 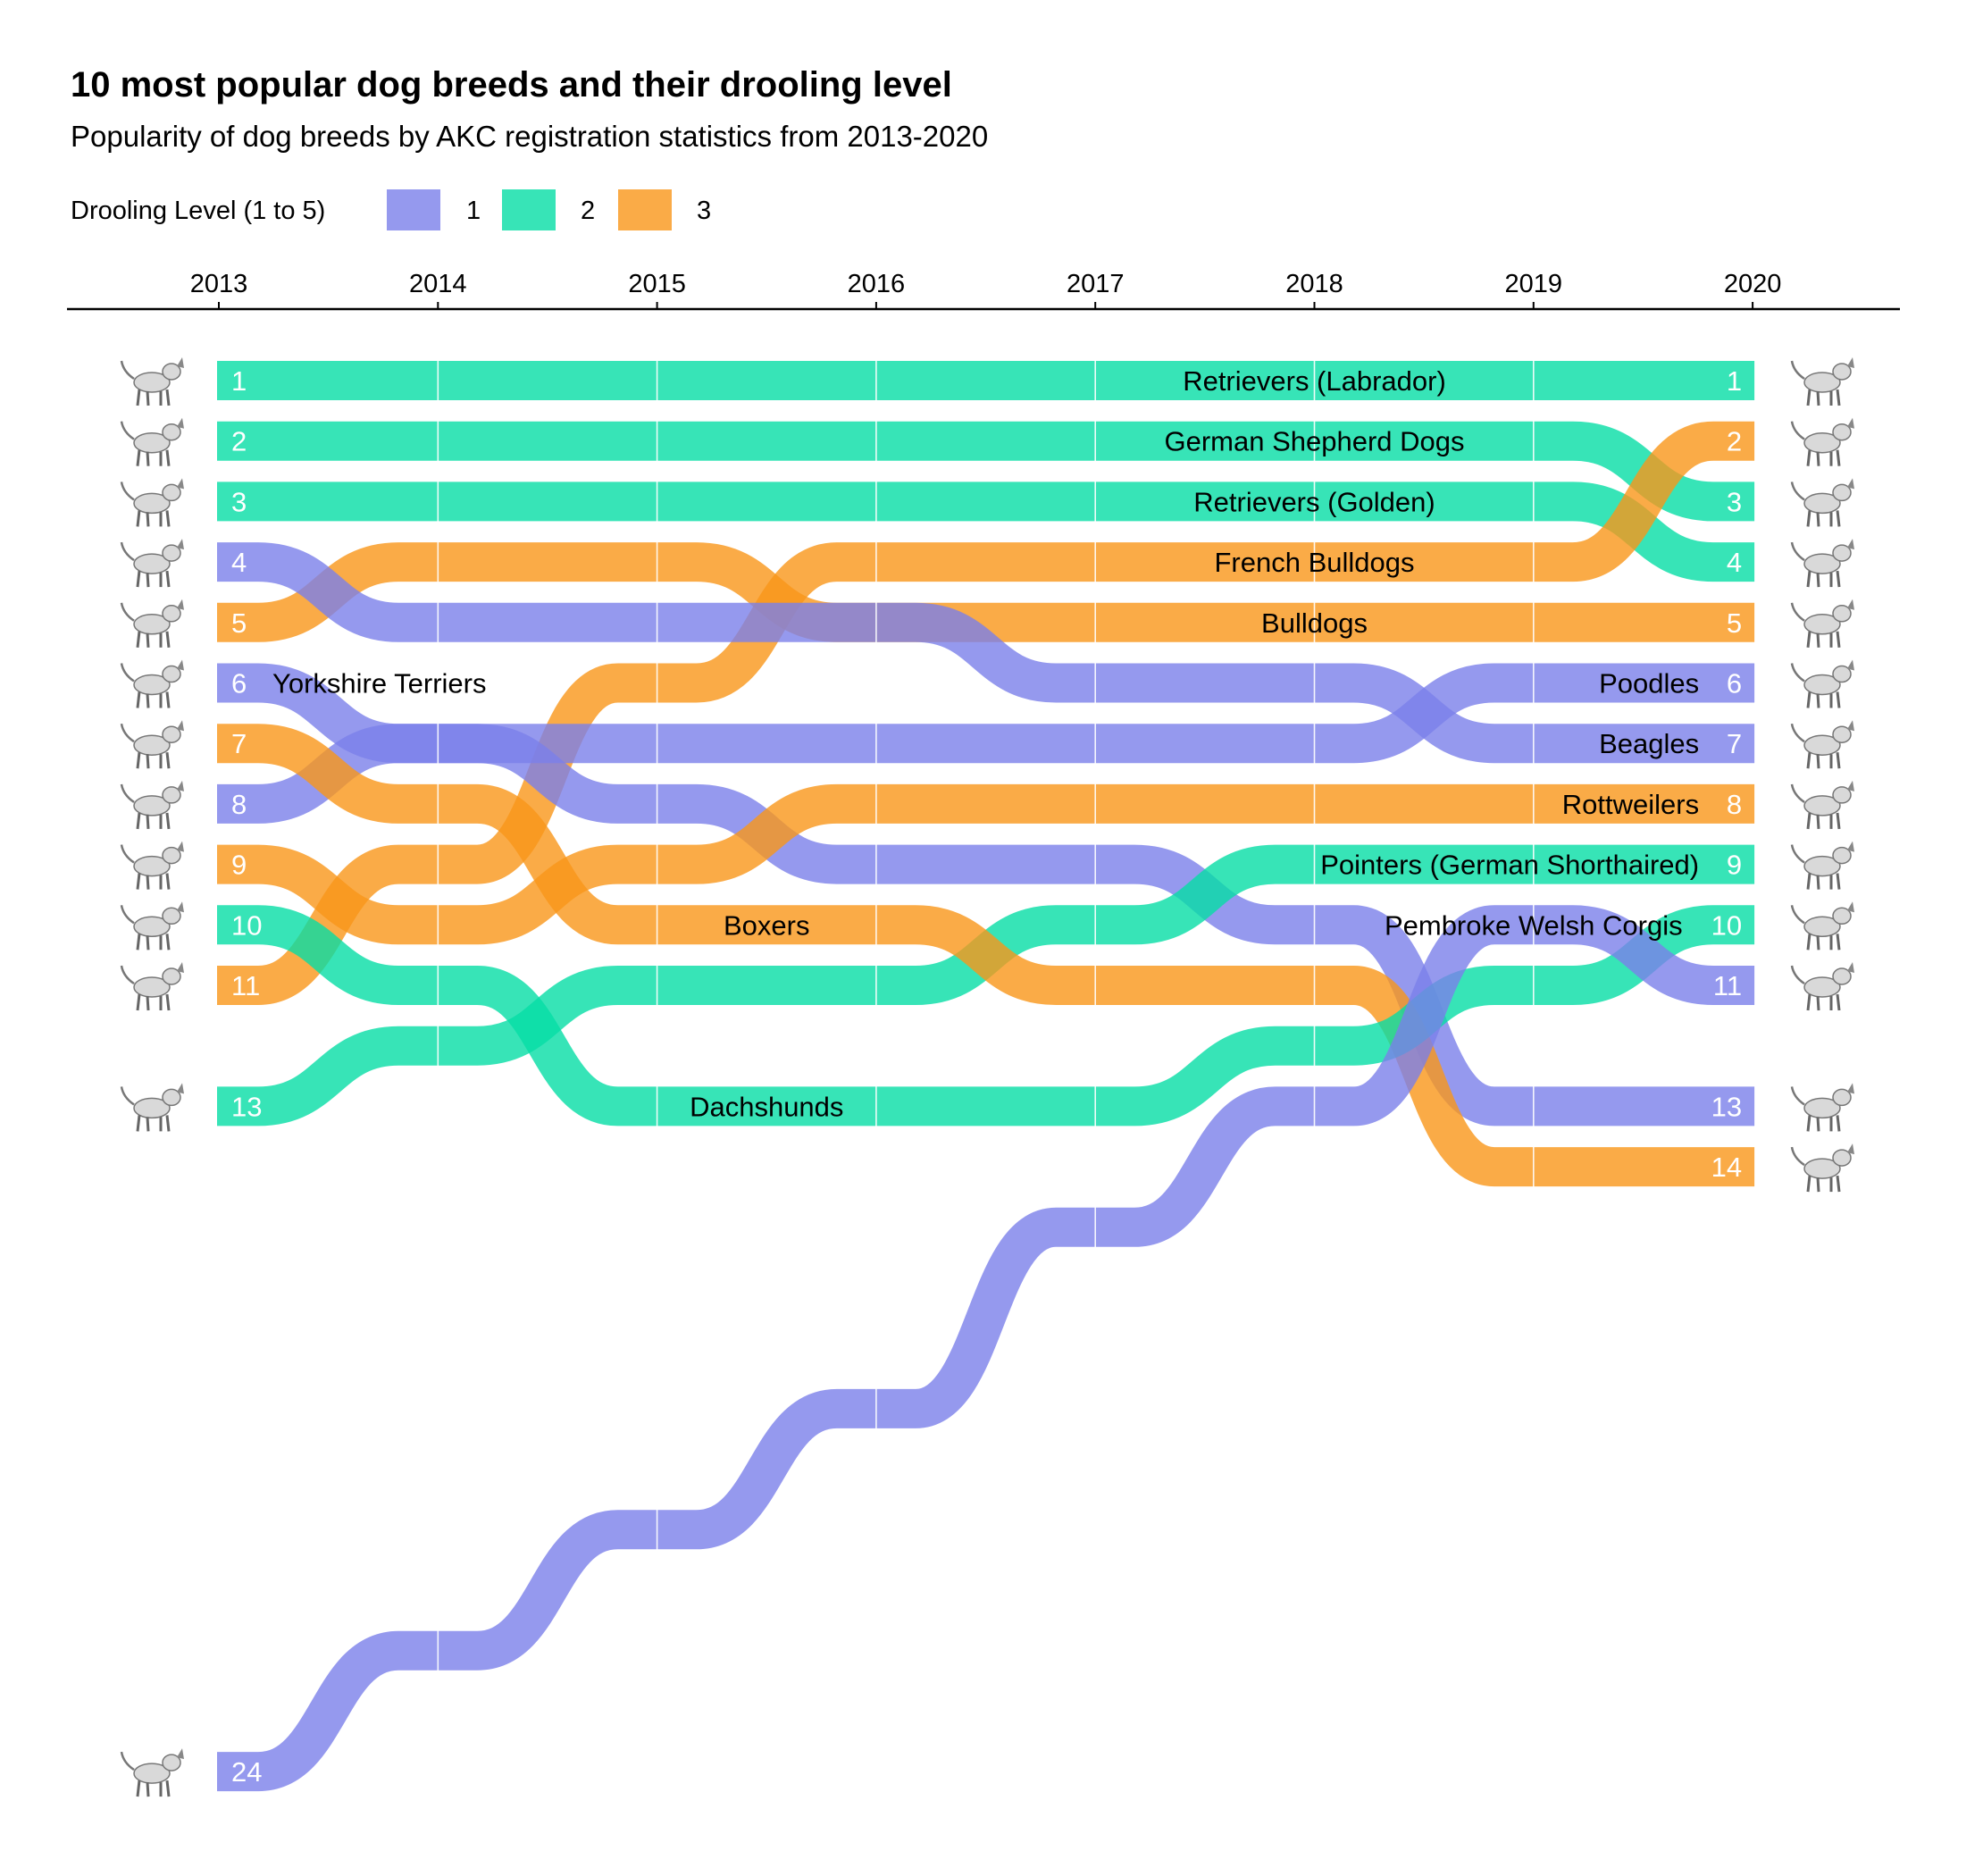 I want to click on band-dachshunds, so click(x=986, y=1015).